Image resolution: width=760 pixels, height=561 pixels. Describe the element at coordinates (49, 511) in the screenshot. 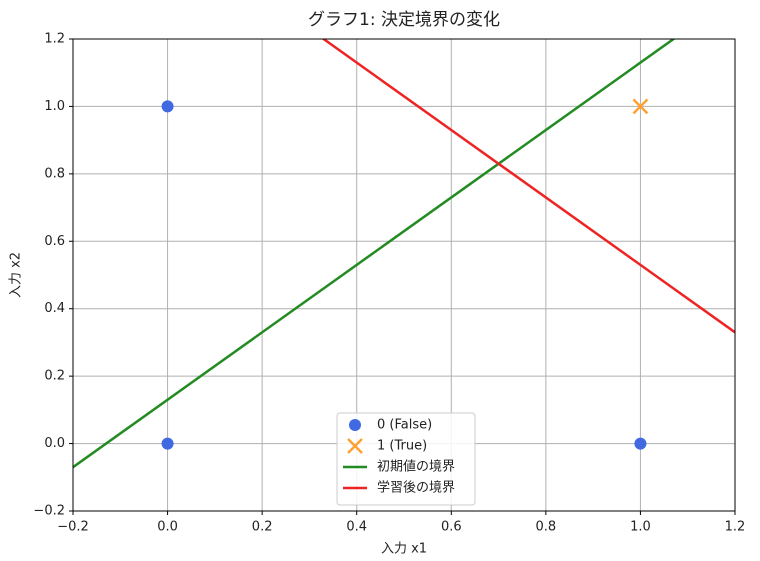

I see `y-tick-label: −0.2` at that location.